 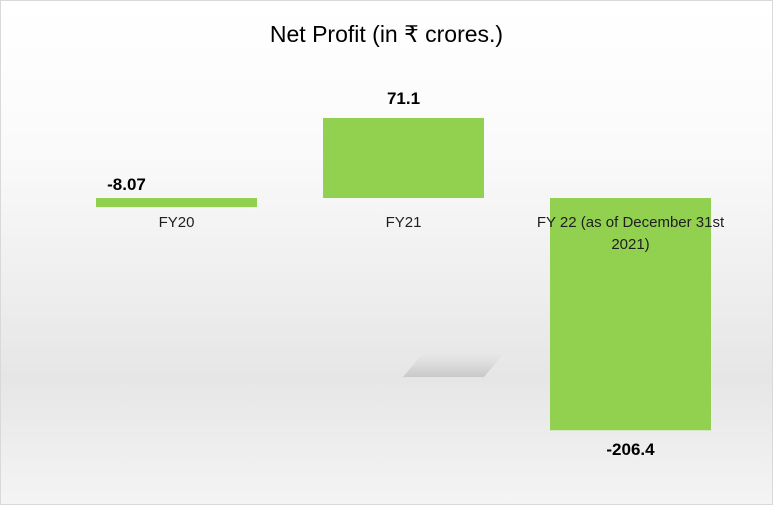 What do you see at coordinates (630, 244) in the screenshot?
I see `category-label: 2021)` at bounding box center [630, 244].